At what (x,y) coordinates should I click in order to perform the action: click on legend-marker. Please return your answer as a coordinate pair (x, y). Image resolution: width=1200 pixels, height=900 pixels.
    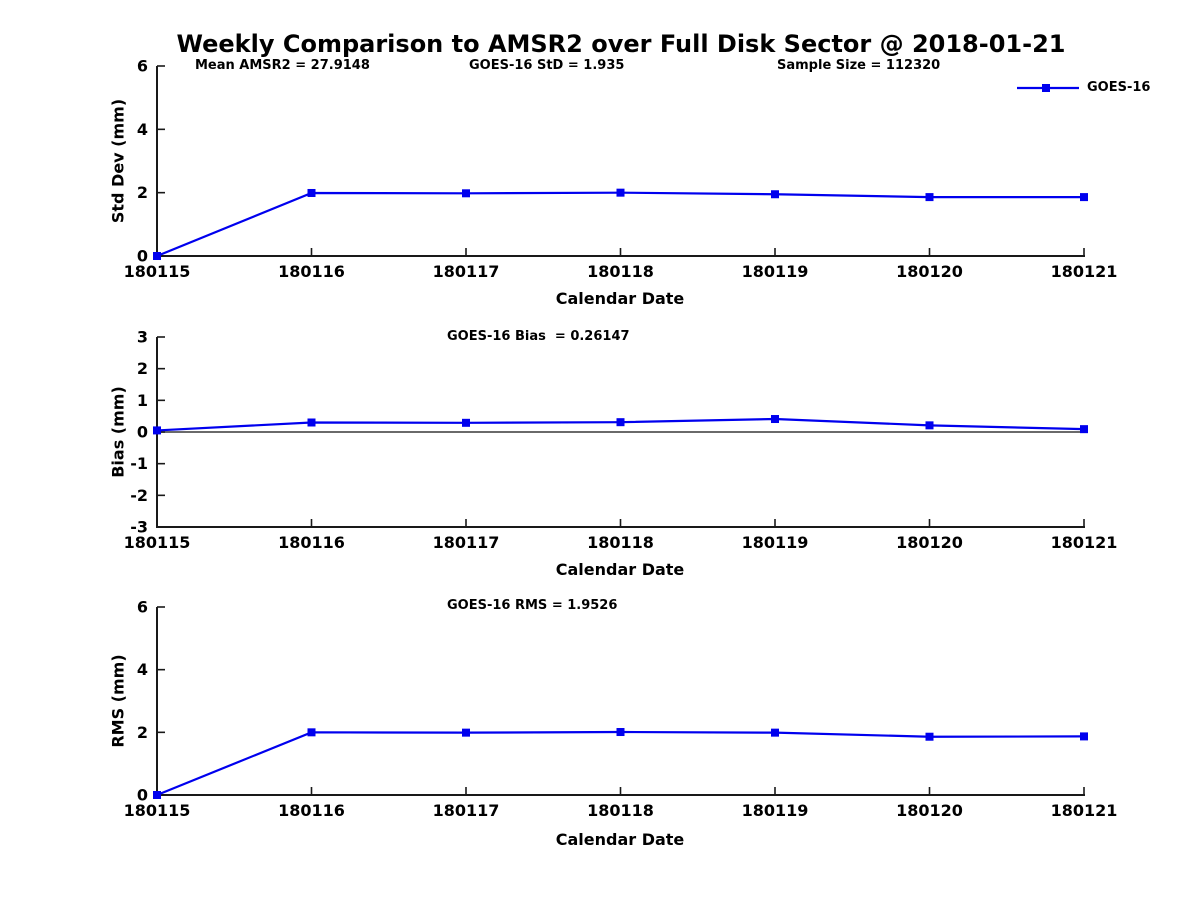
    Looking at the image, I should click on (1046, 88).